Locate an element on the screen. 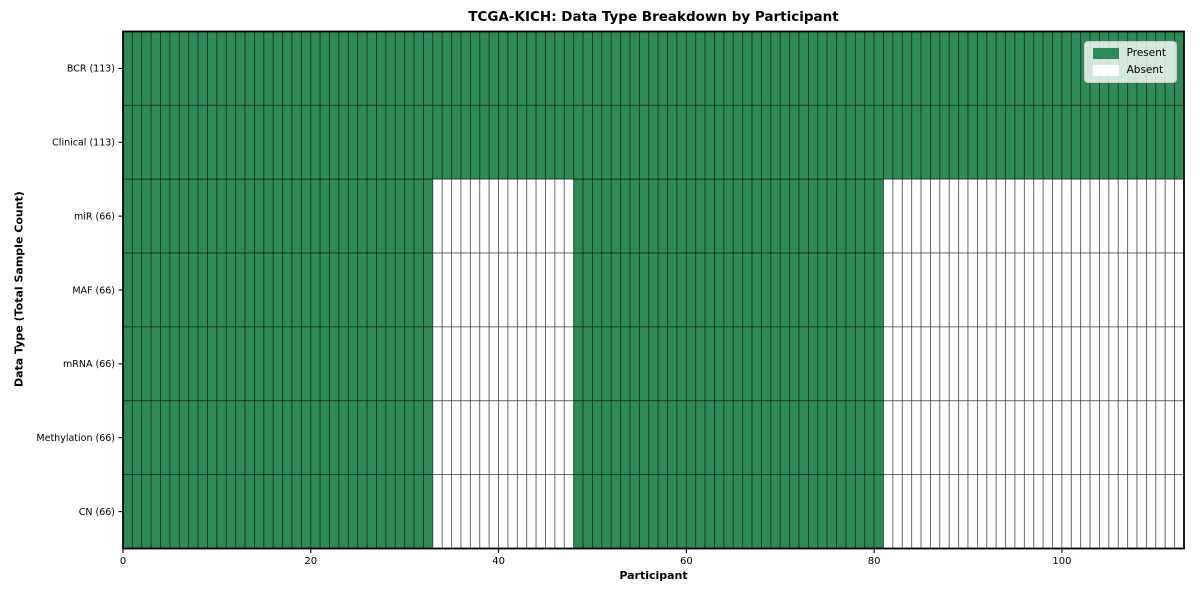  x-tick-label: 80 is located at coordinates (874, 561).